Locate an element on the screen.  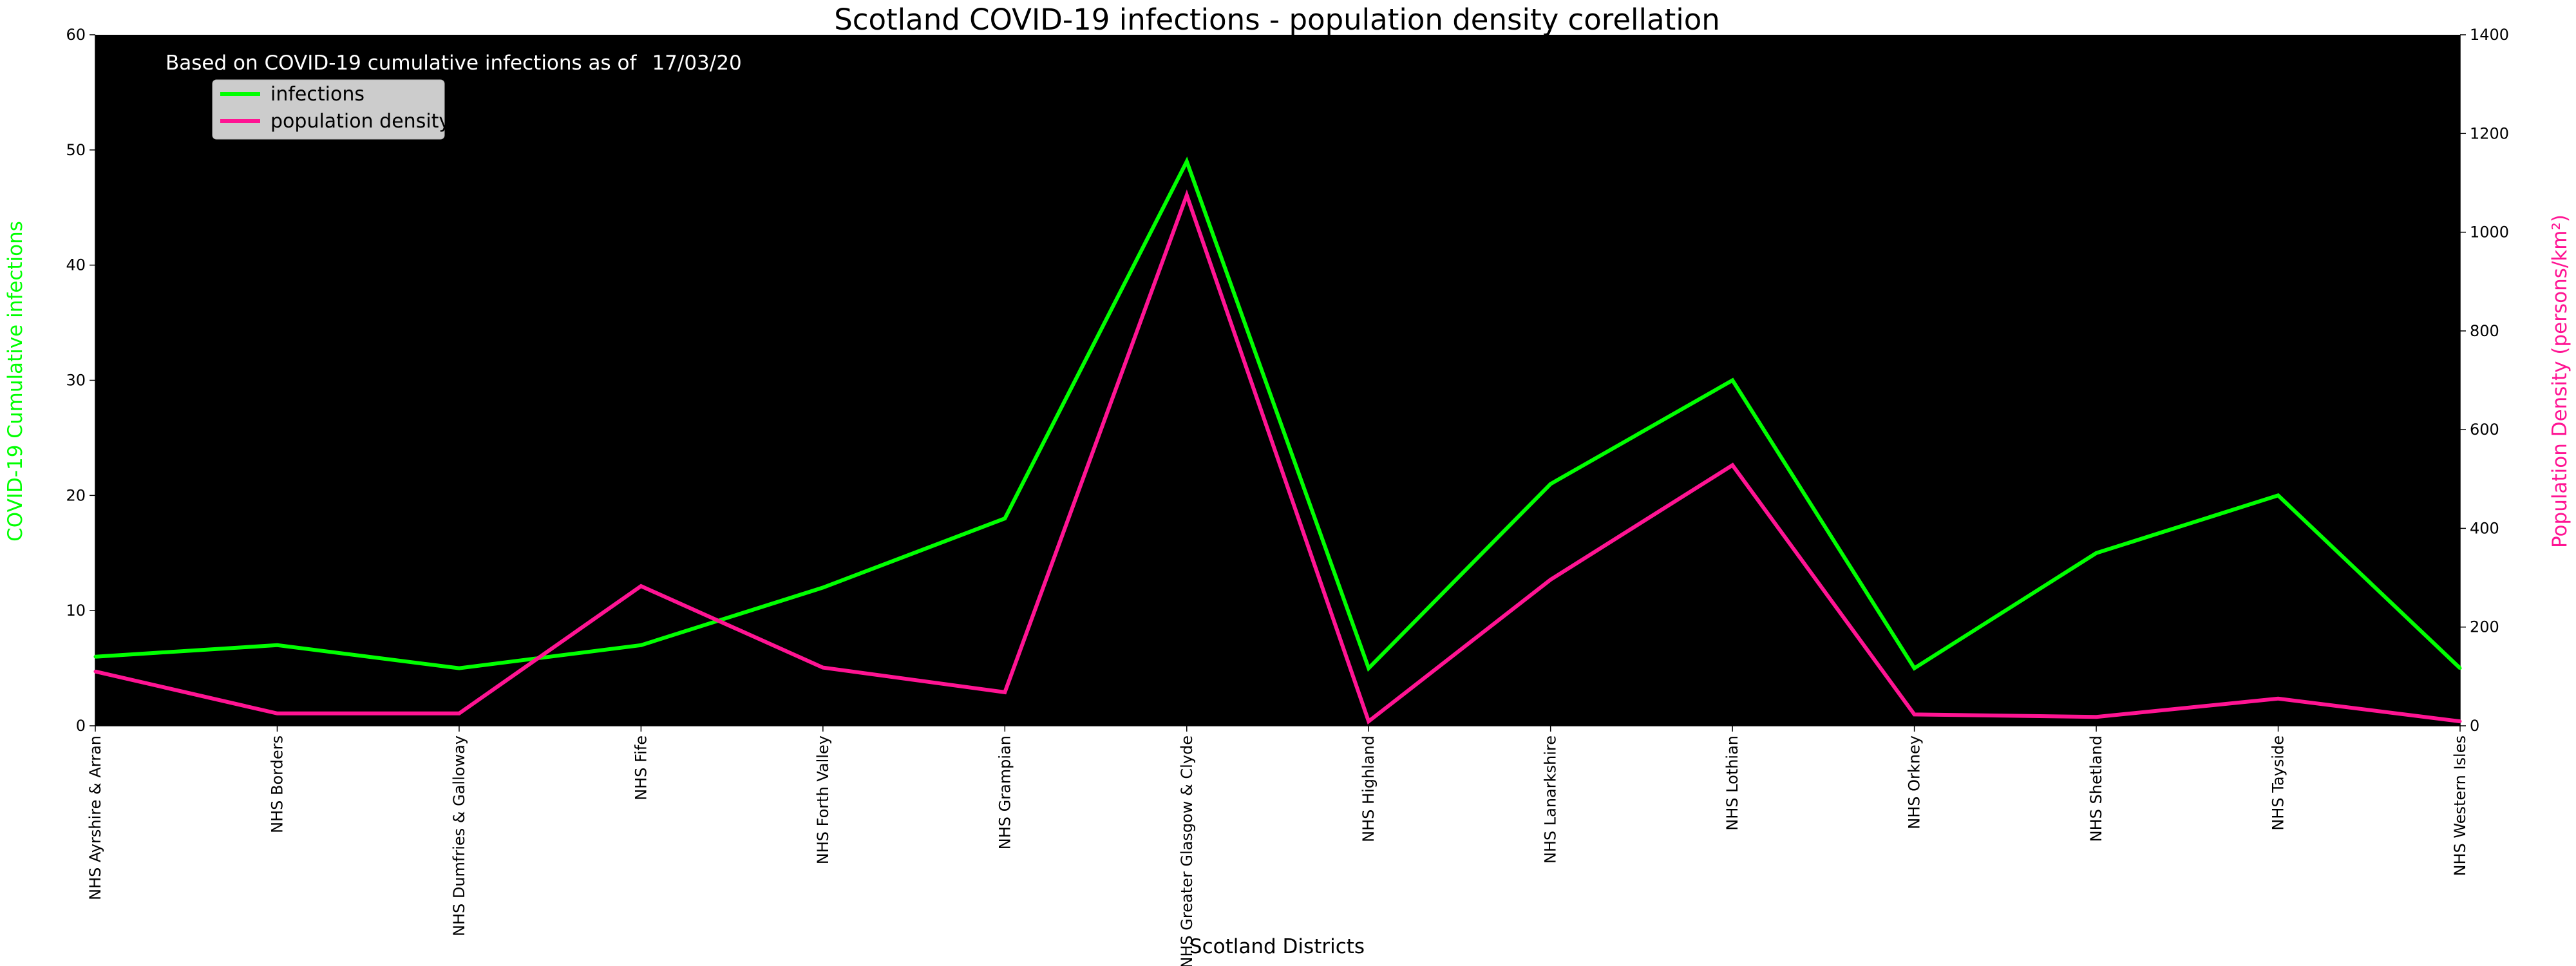
x-tick-label: NHS Tayside is located at coordinates (2278, 783).